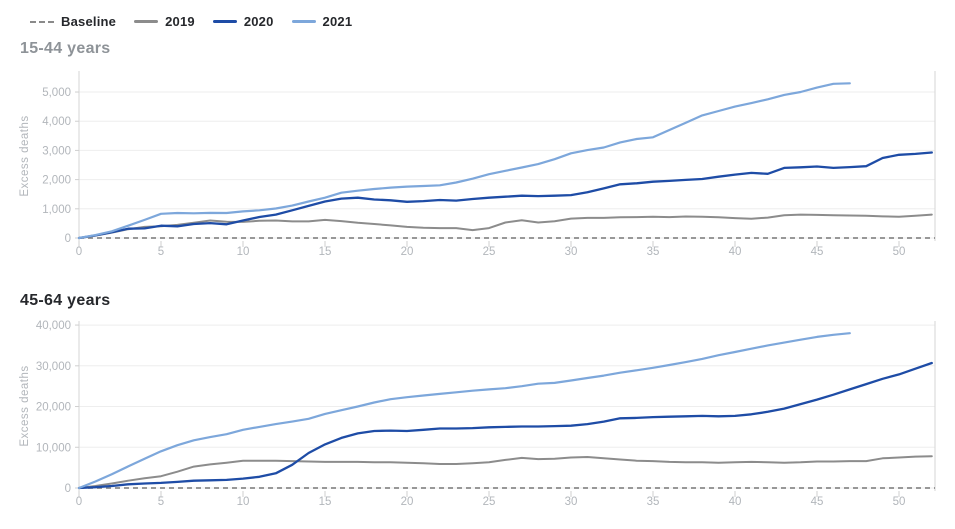  What do you see at coordinates (65, 48) in the screenshot?
I see `chart-title-15-44: 15-44 years` at bounding box center [65, 48].